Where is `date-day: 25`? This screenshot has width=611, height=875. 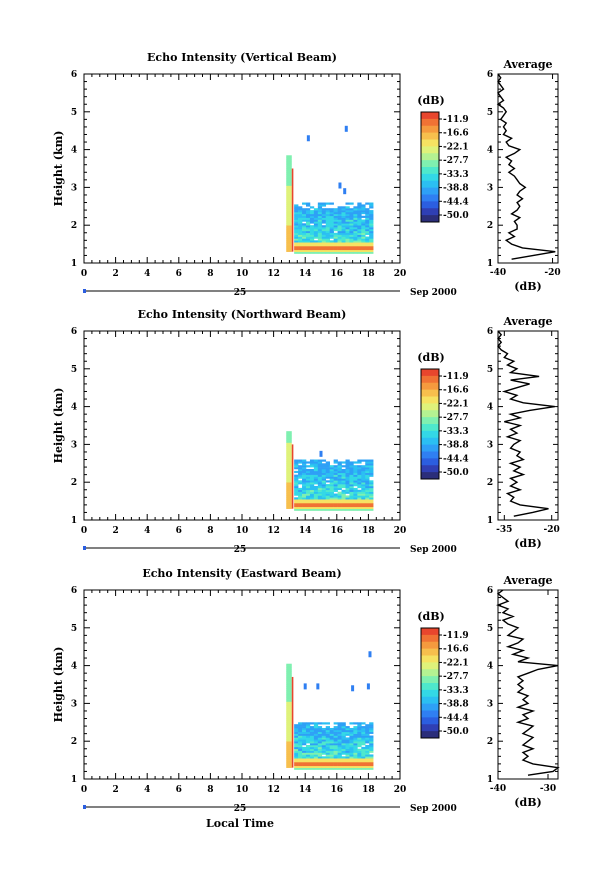
date-day: 25 is located at coordinates (240, 550).